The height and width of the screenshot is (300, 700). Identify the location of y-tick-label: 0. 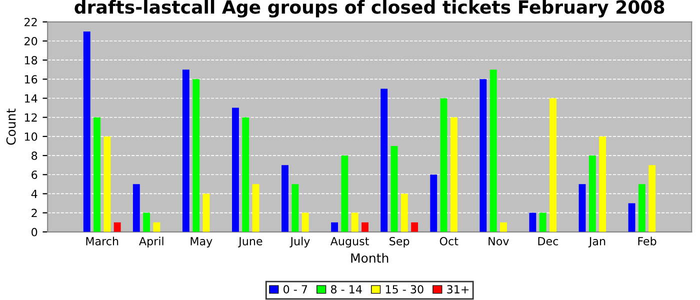
(35, 232).